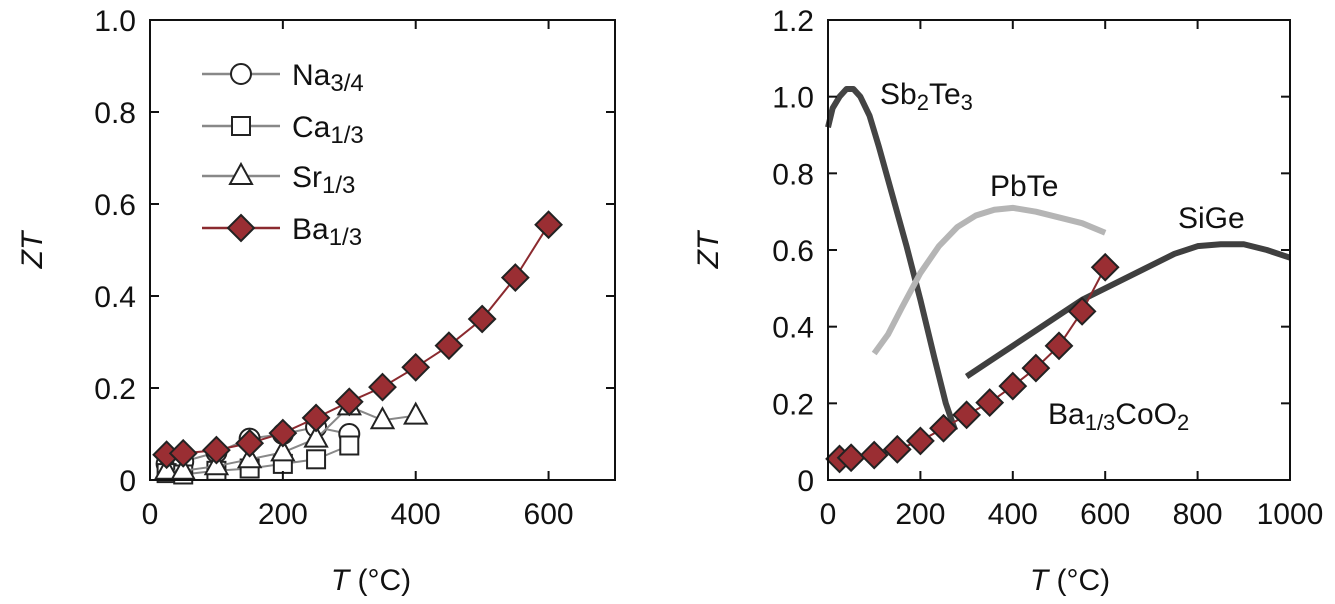  I want to click on right-y-tick-label: 0.6, so click(793, 251).